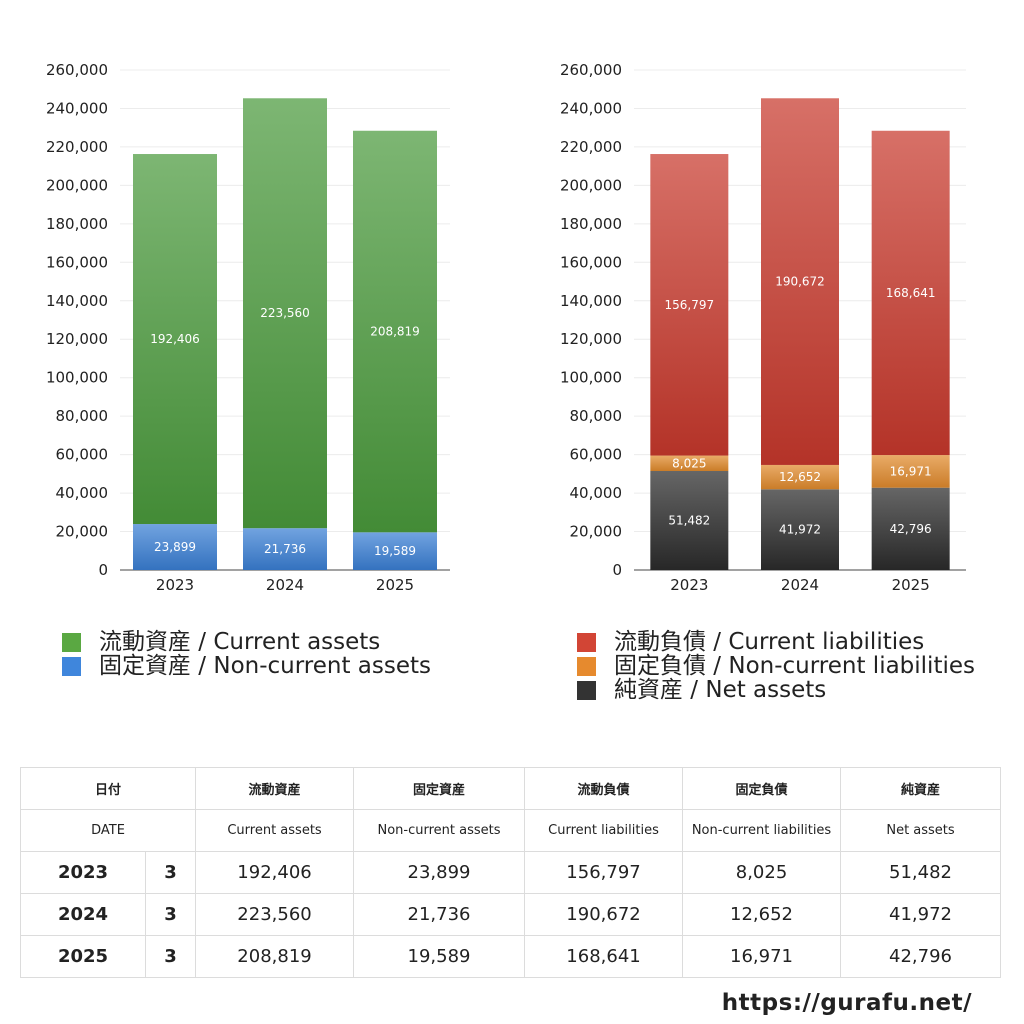 This screenshot has height=1024, width=1024. Describe the element at coordinates (794, 666) in the screenshot. I see `legend-label: 固定負債 / Non-current liabilities` at that location.